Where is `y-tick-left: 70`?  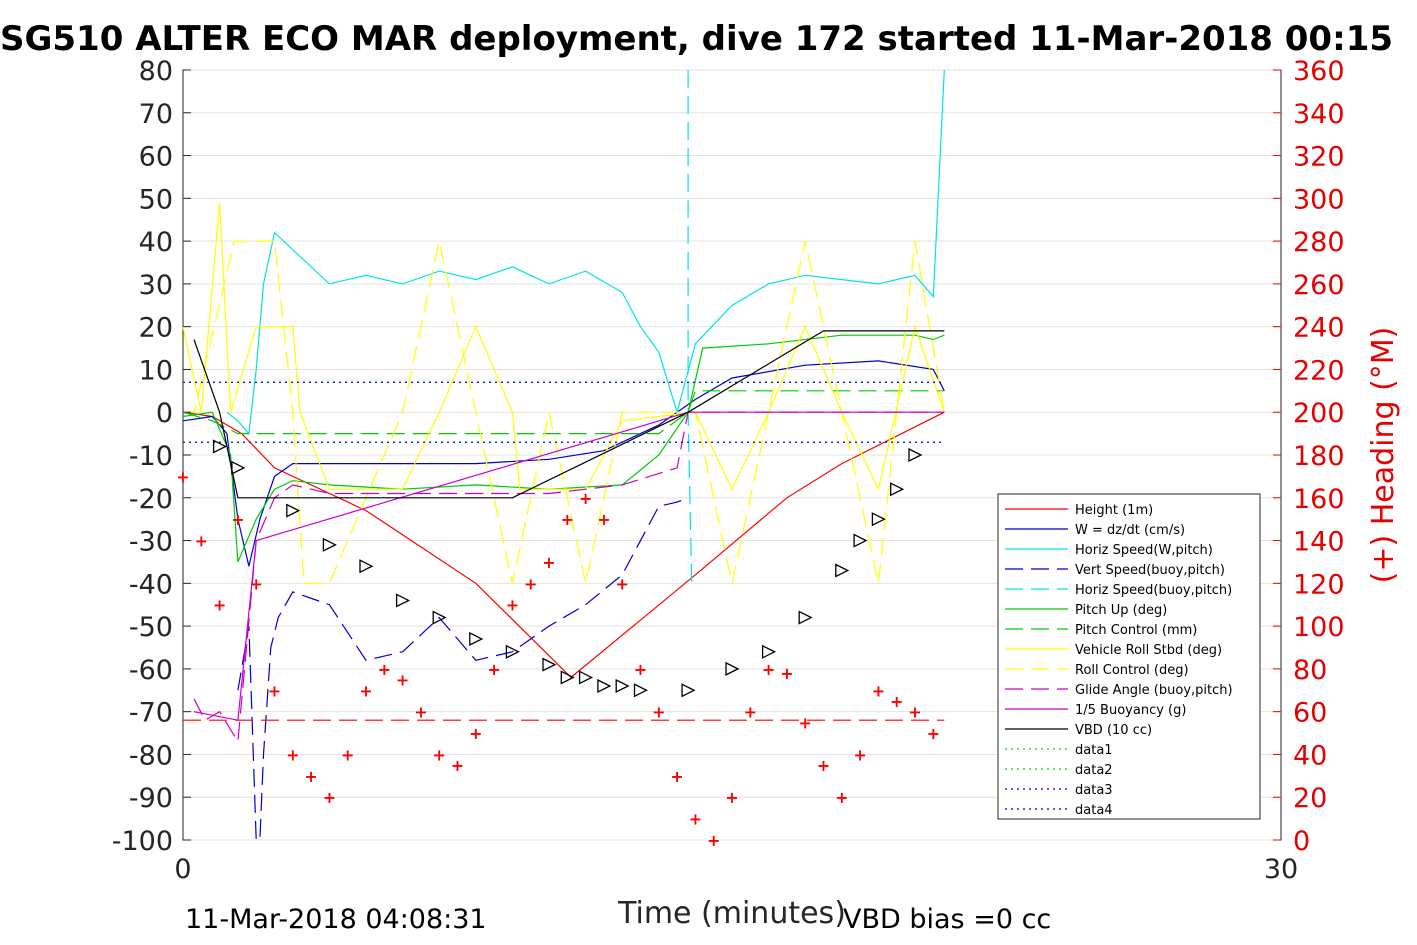 y-tick-left: 70 is located at coordinates (156, 114).